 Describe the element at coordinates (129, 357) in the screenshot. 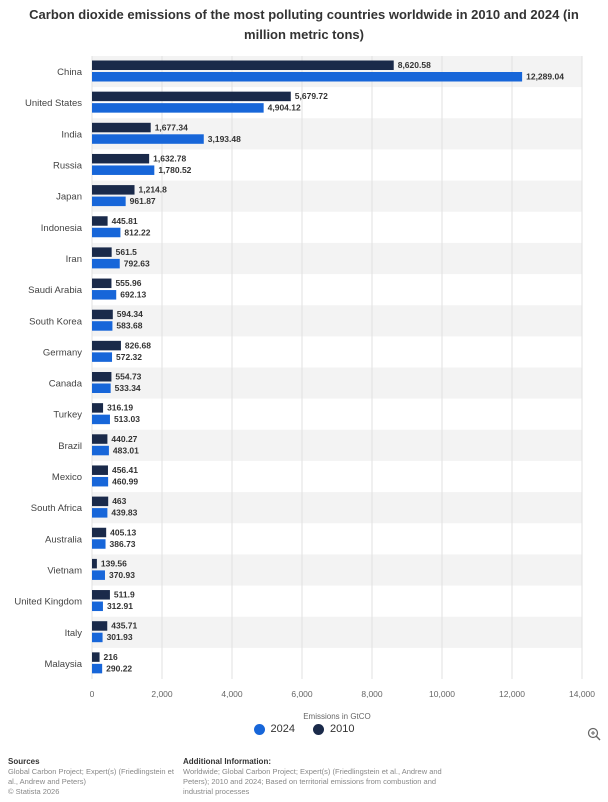

I see `data-label-2024: 572.32` at that location.